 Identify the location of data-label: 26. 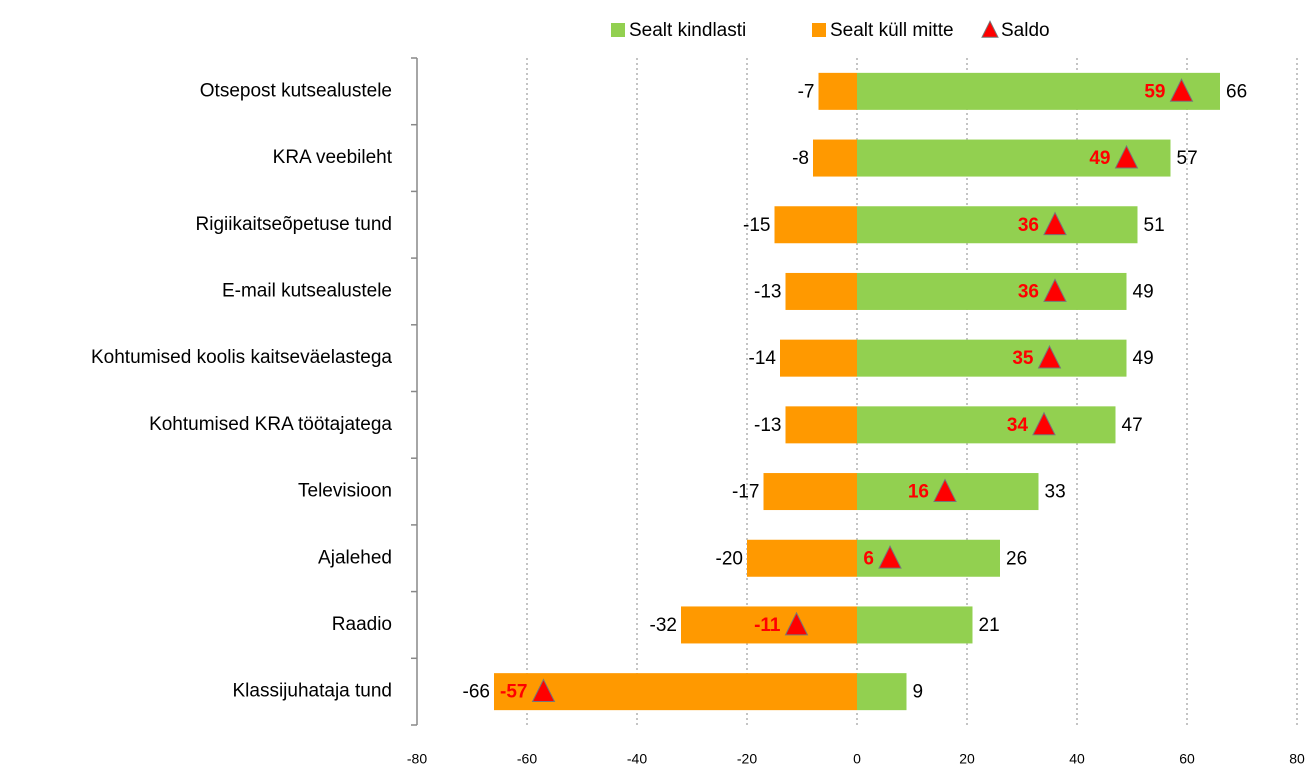
(1016, 558).